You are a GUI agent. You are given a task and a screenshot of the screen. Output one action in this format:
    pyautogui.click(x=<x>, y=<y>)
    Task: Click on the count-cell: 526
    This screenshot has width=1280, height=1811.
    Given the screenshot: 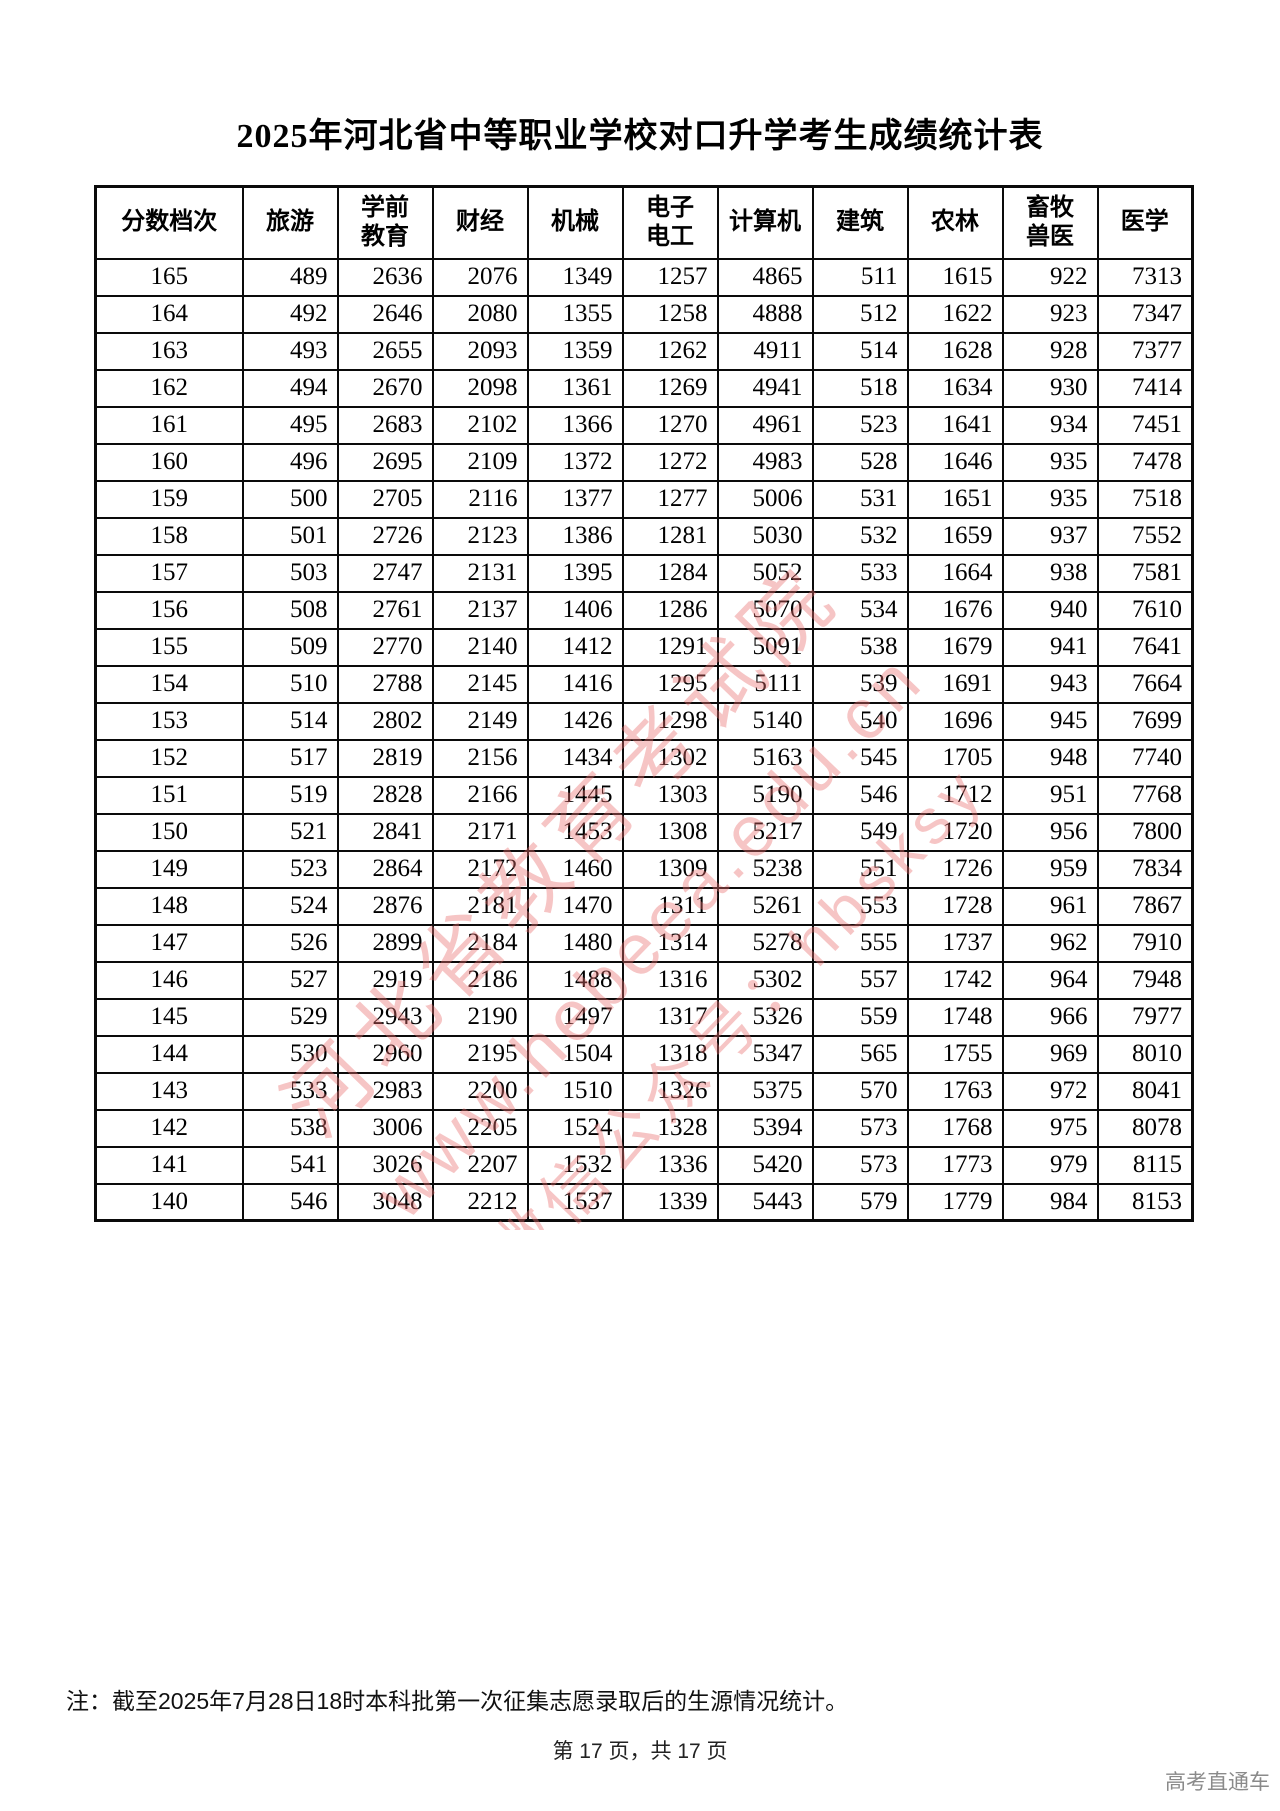 What is the action you would take?
    pyautogui.click(x=290, y=943)
    